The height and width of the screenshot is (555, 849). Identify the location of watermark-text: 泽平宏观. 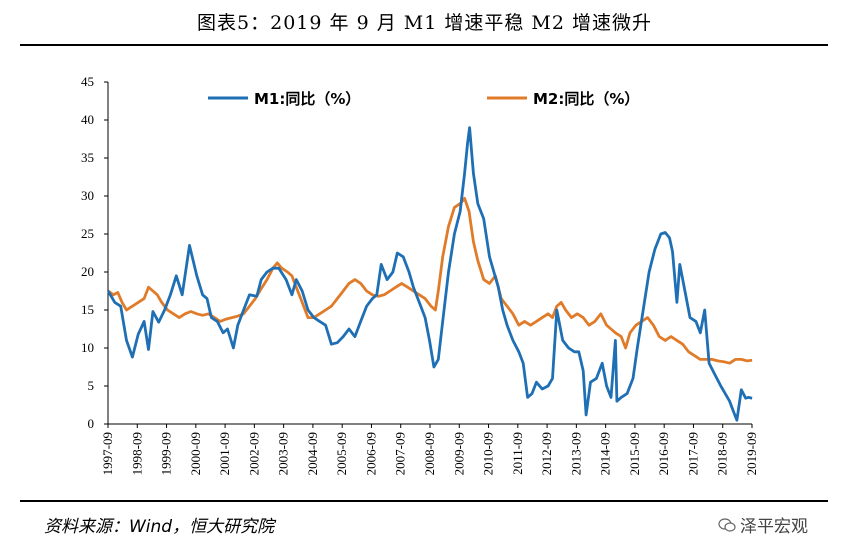
(774, 527).